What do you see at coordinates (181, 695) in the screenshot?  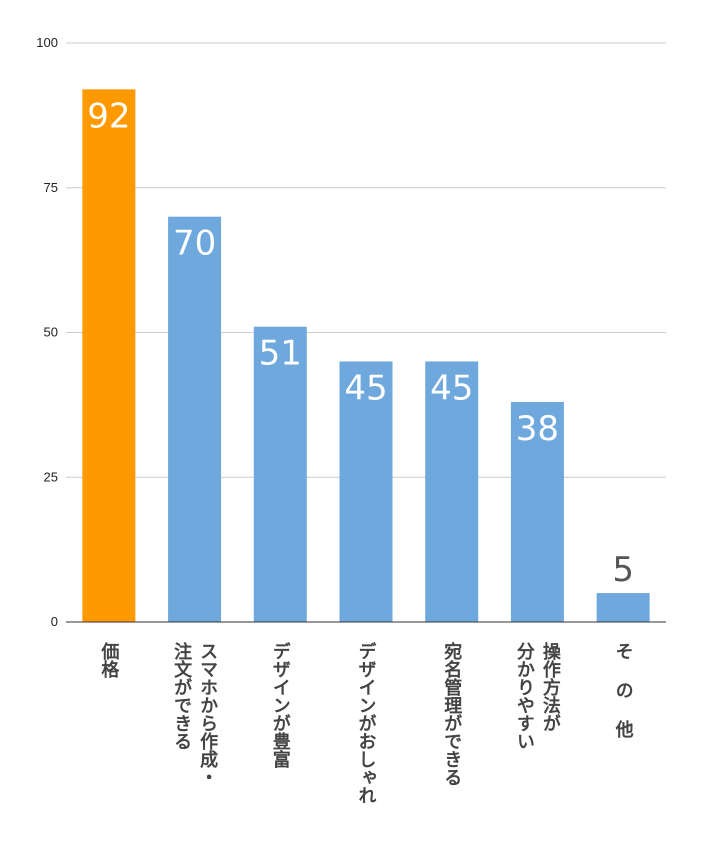 I see `category-label: 注文ができる` at bounding box center [181, 695].